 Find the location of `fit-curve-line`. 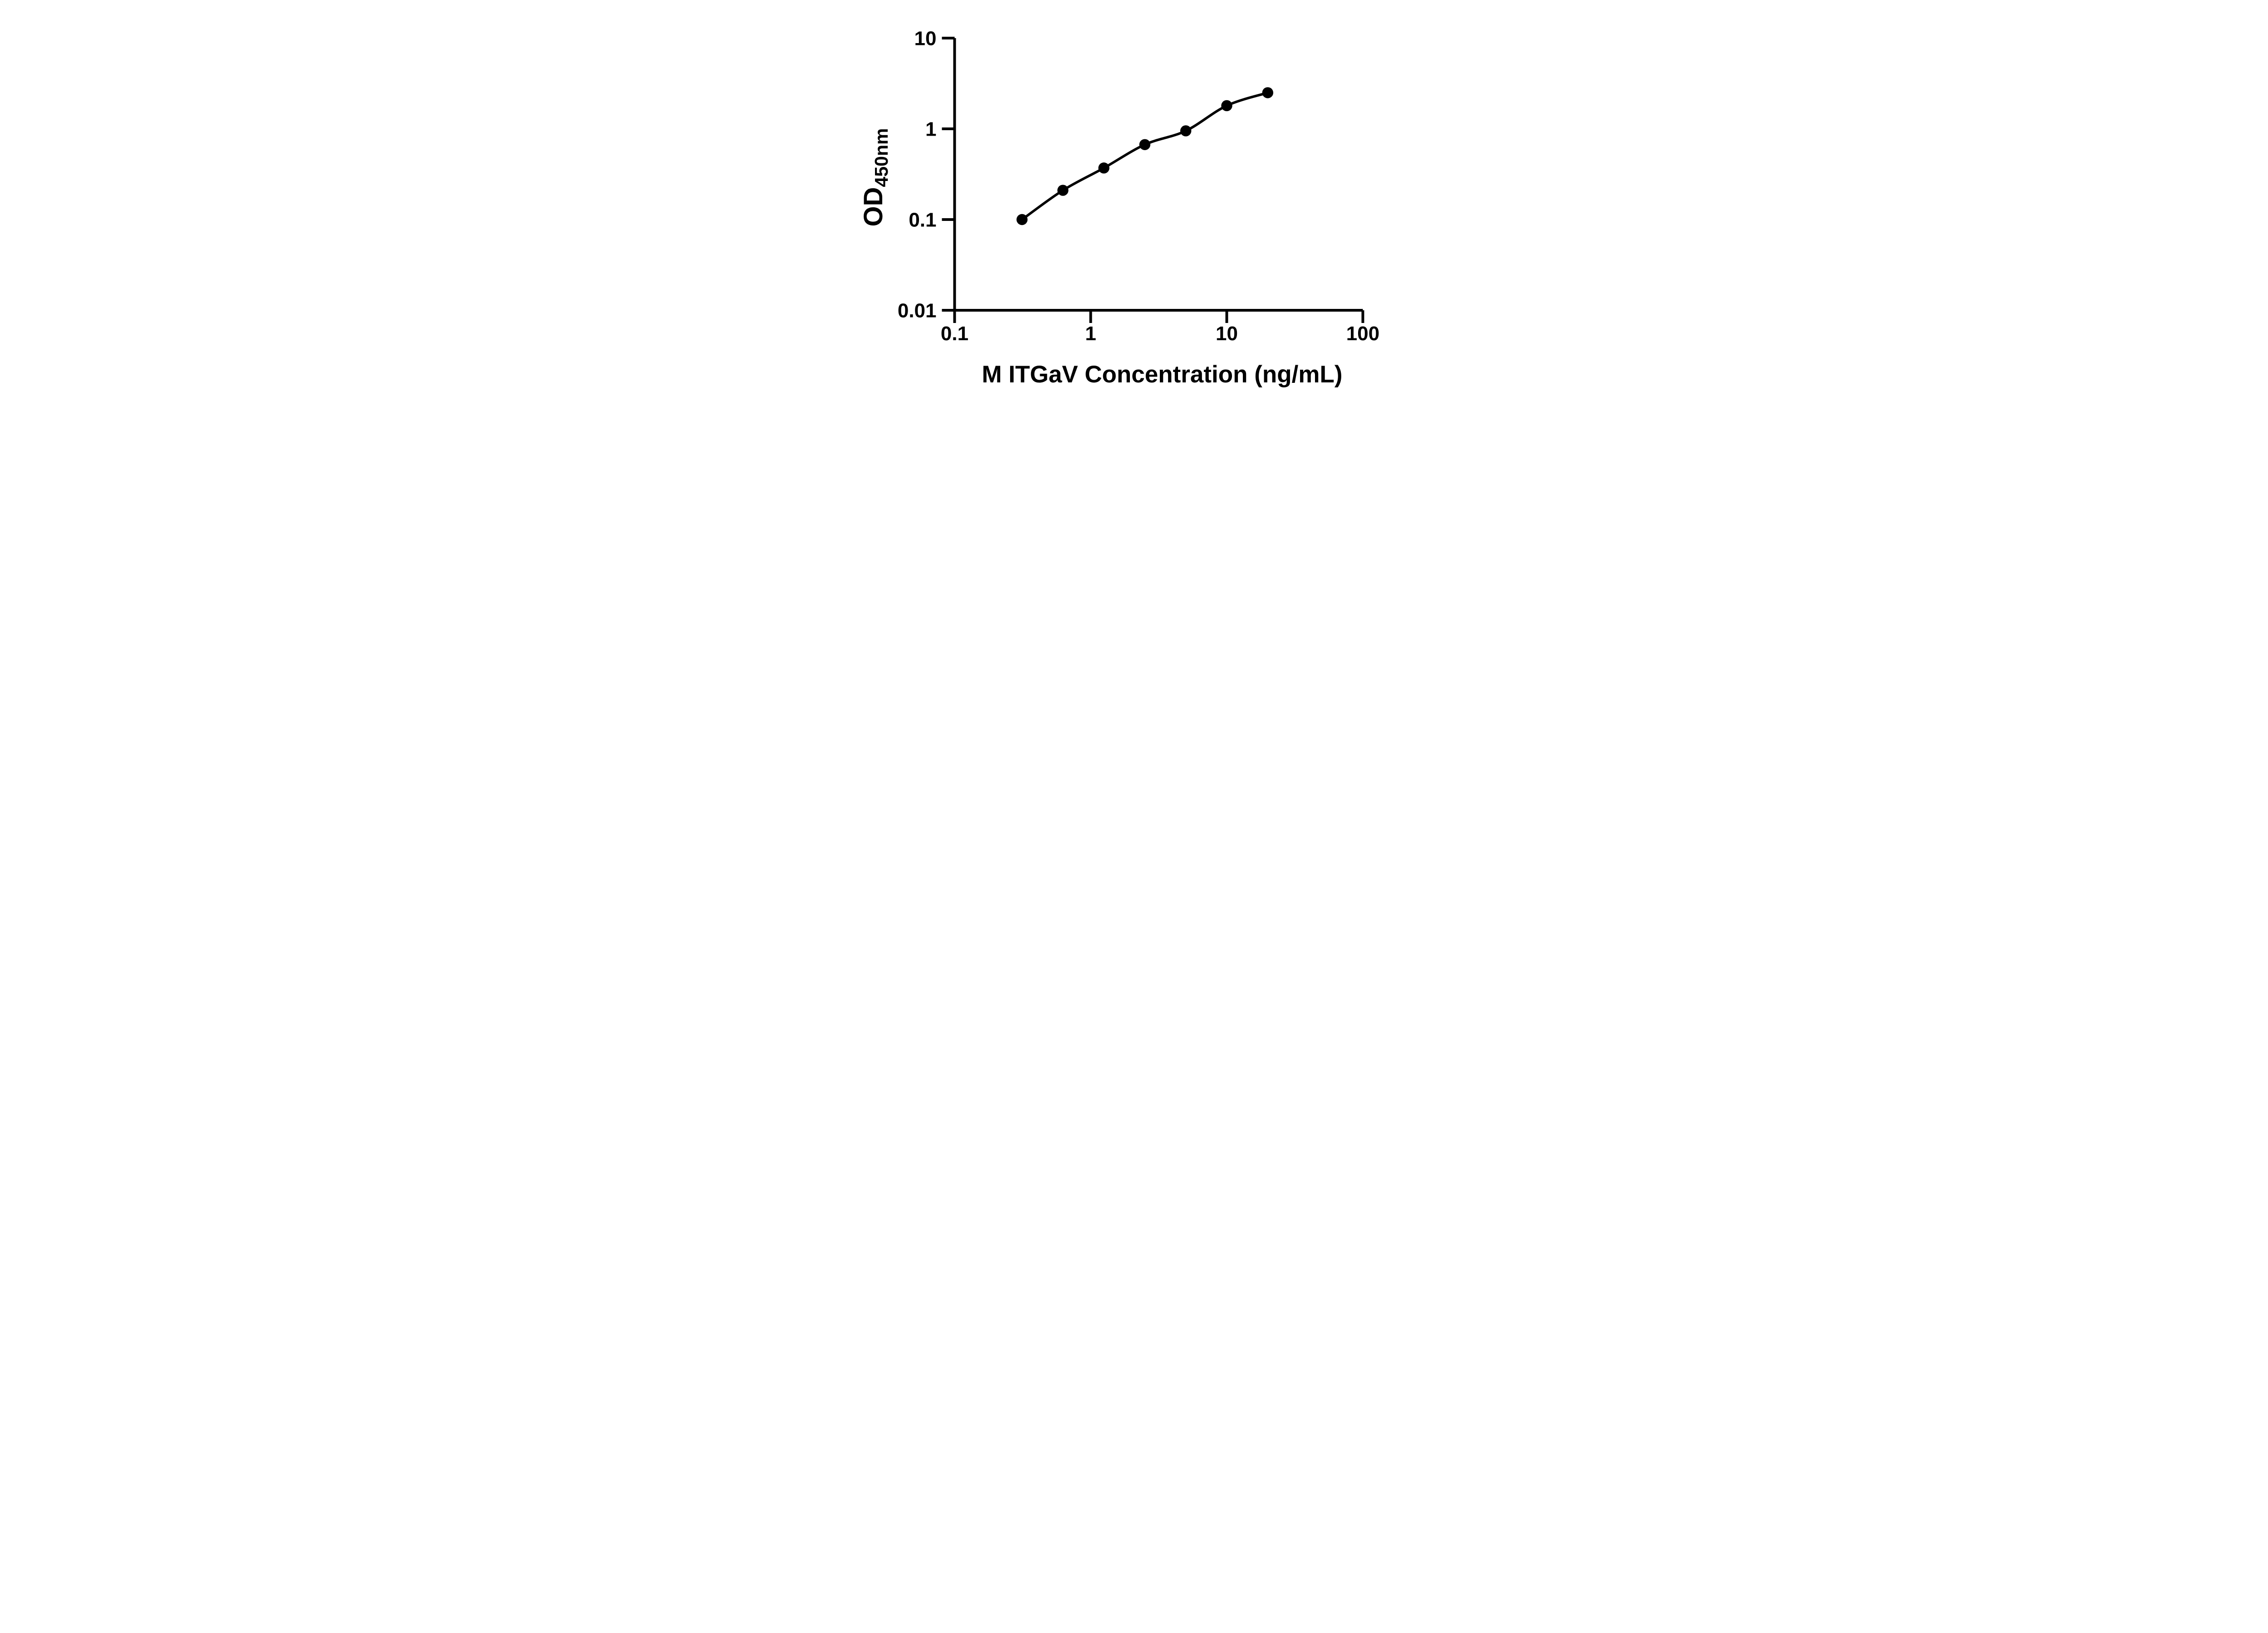

fit-curve-line is located at coordinates (1144, 156).